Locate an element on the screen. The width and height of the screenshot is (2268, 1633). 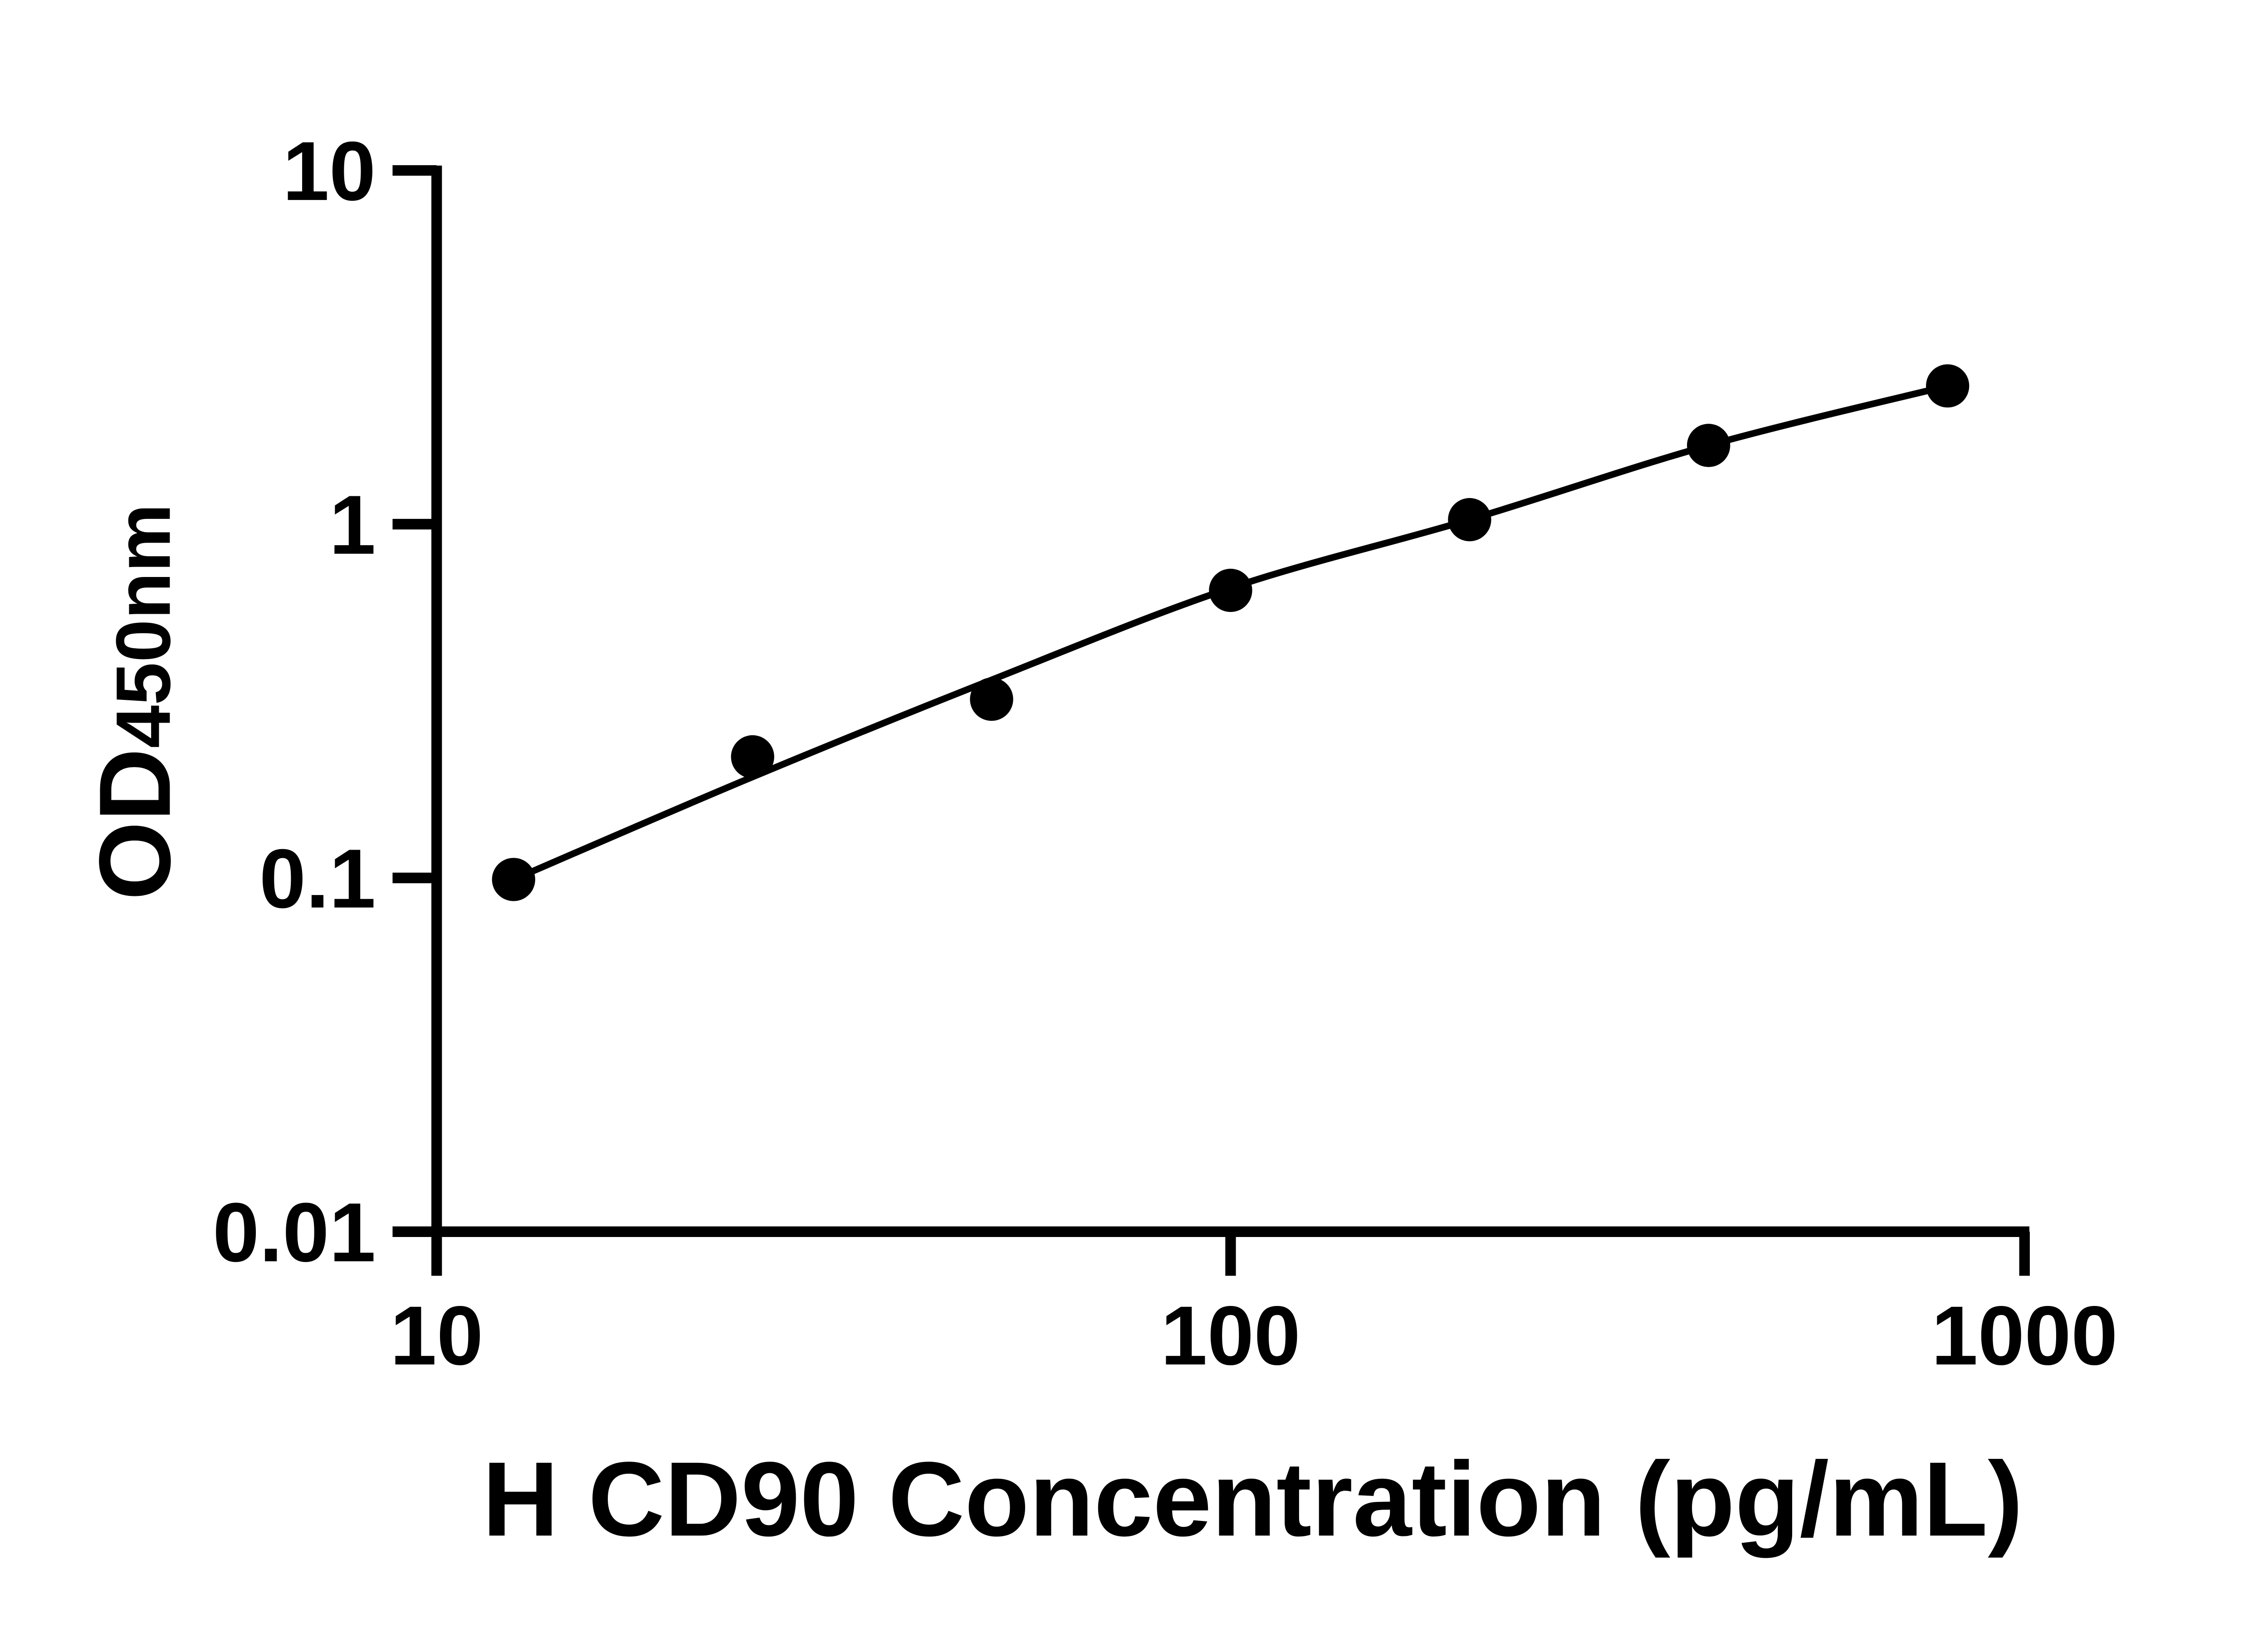
x-axis-title: H CD90 Concentration (pg/mL) is located at coordinates (1252, 1499).